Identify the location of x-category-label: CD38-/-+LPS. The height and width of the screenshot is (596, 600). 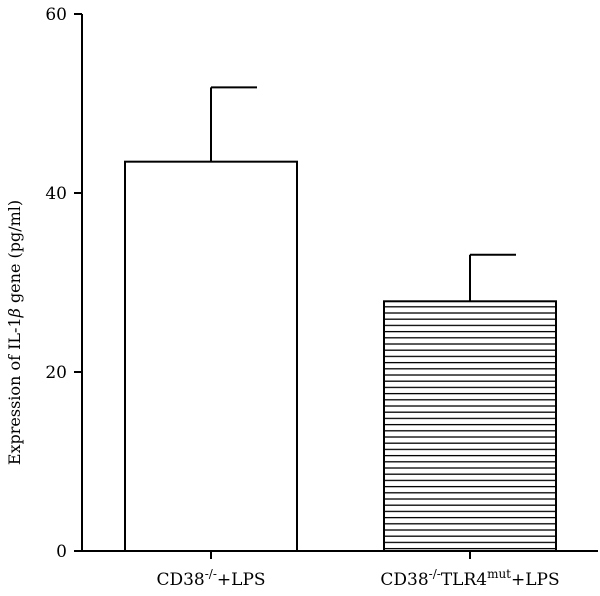
(210, 578).